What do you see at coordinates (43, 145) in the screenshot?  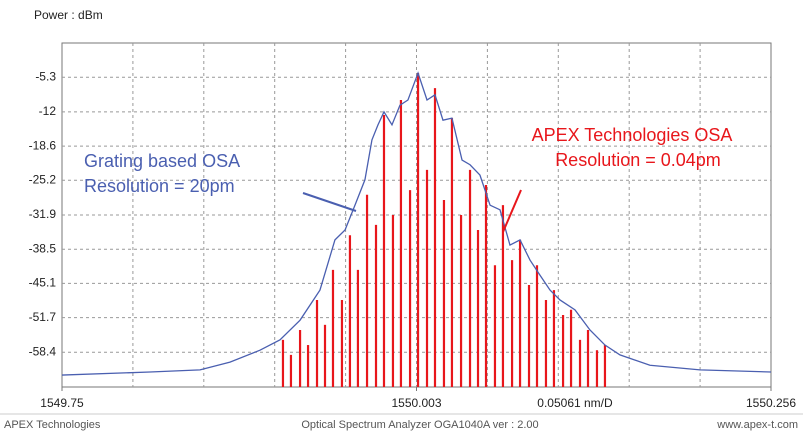 I see `y-tick-label: -18.6` at bounding box center [43, 145].